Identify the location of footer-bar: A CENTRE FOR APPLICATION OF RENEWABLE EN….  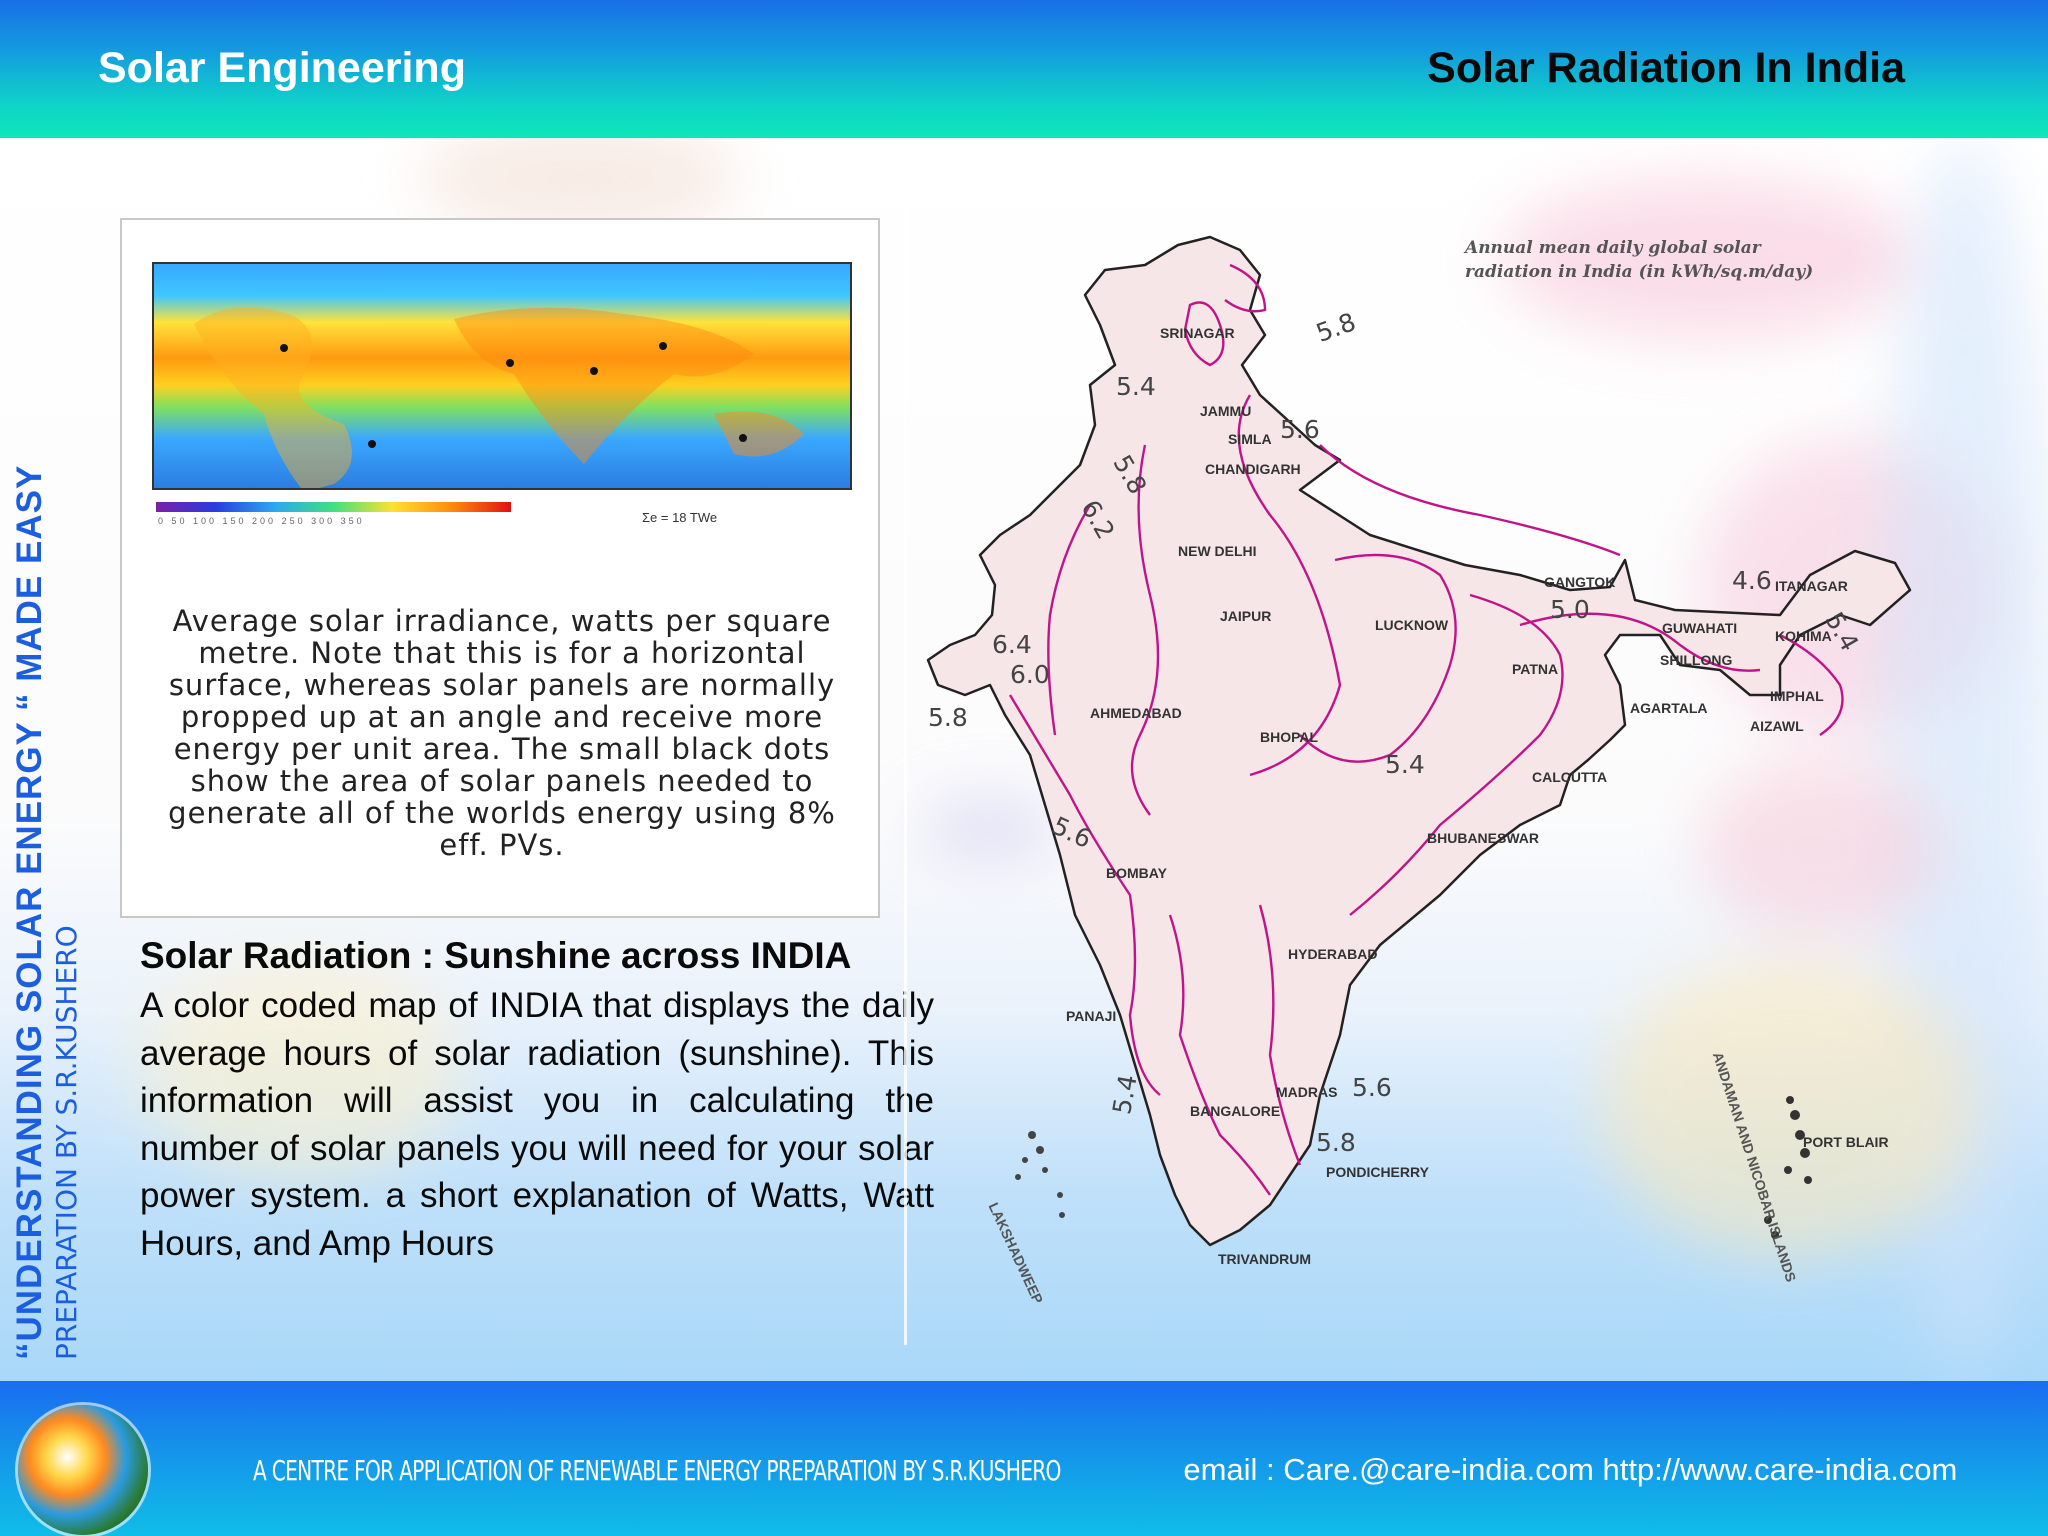
(1024, 1458).